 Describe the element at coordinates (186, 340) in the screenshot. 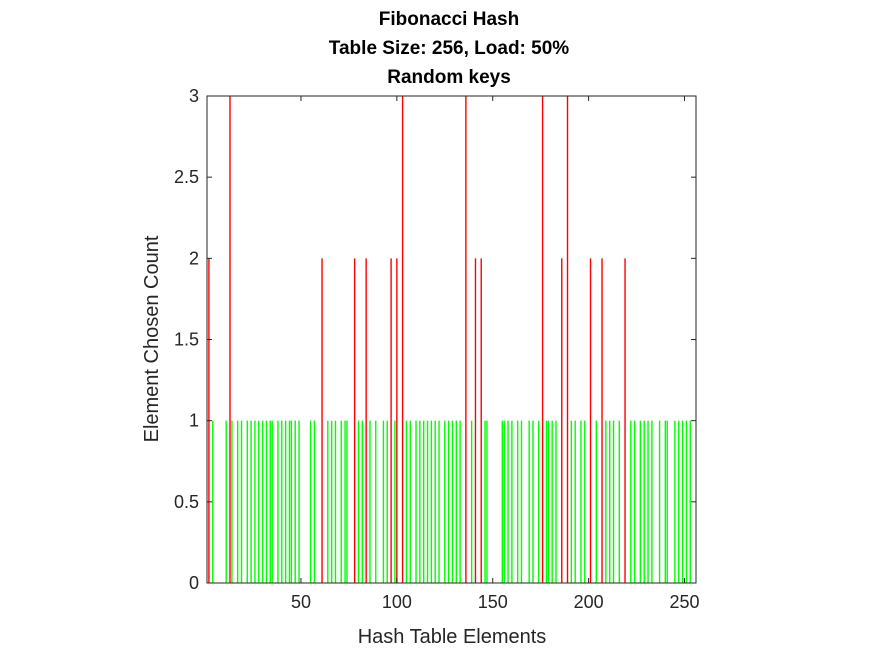

I see `y-tick-label: 1.5` at that location.